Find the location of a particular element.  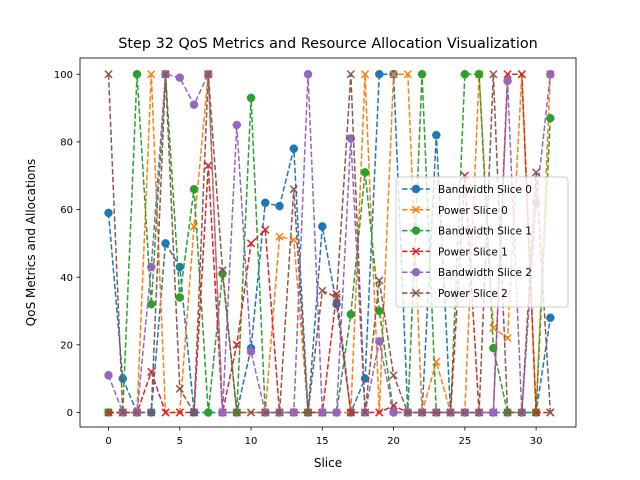

legend-label: Bandwidth Slice 1 is located at coordinates (485, 232).